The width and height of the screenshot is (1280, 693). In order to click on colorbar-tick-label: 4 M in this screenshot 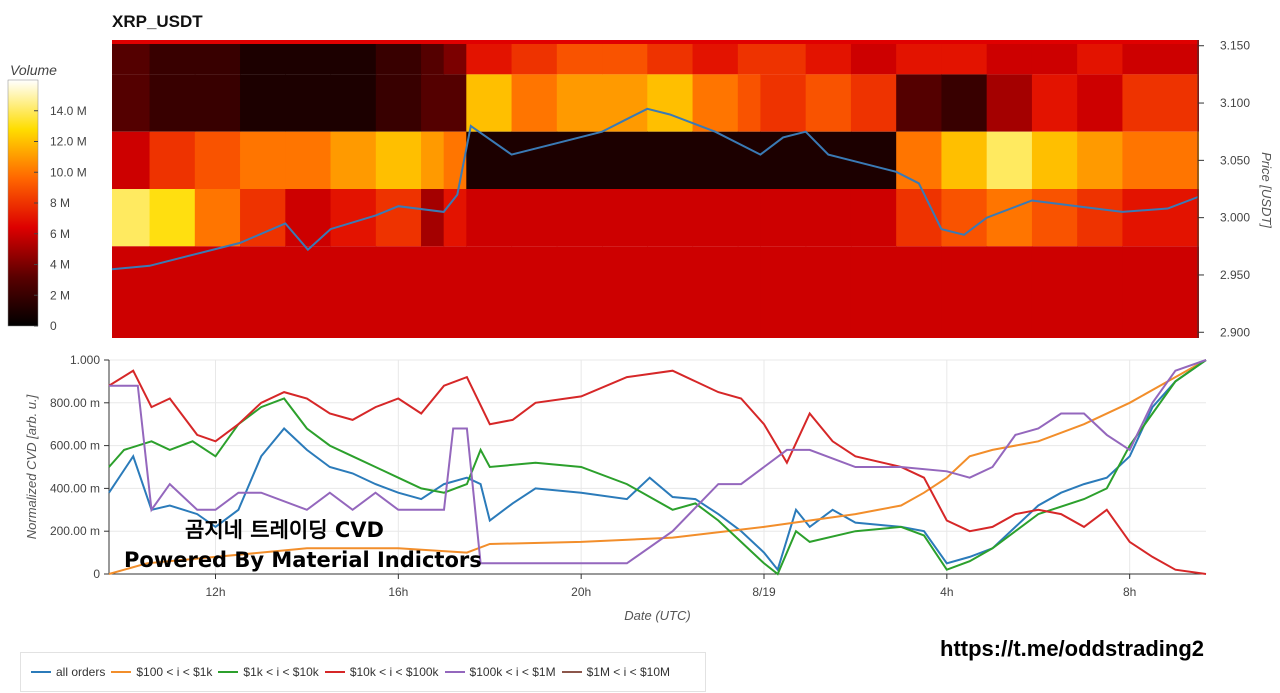, I will do `click(60, 265)`.